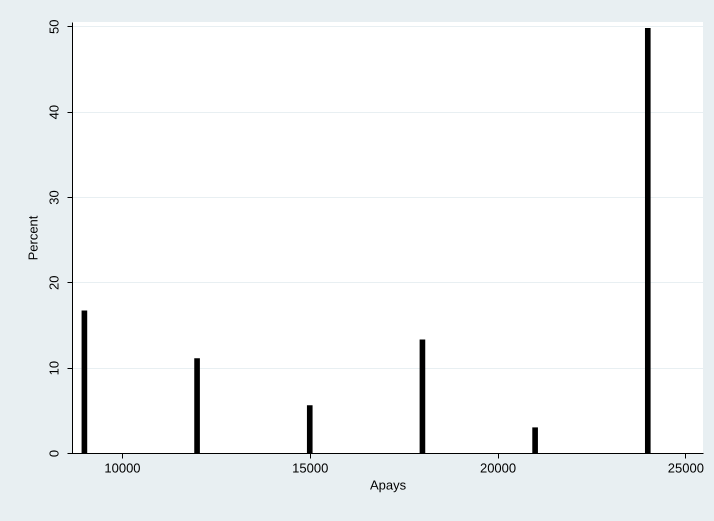  What do you see at coordinates (33, 237) in the screenshot?
I see `y-axis-title: Percent` at bounding box center [33, 237].